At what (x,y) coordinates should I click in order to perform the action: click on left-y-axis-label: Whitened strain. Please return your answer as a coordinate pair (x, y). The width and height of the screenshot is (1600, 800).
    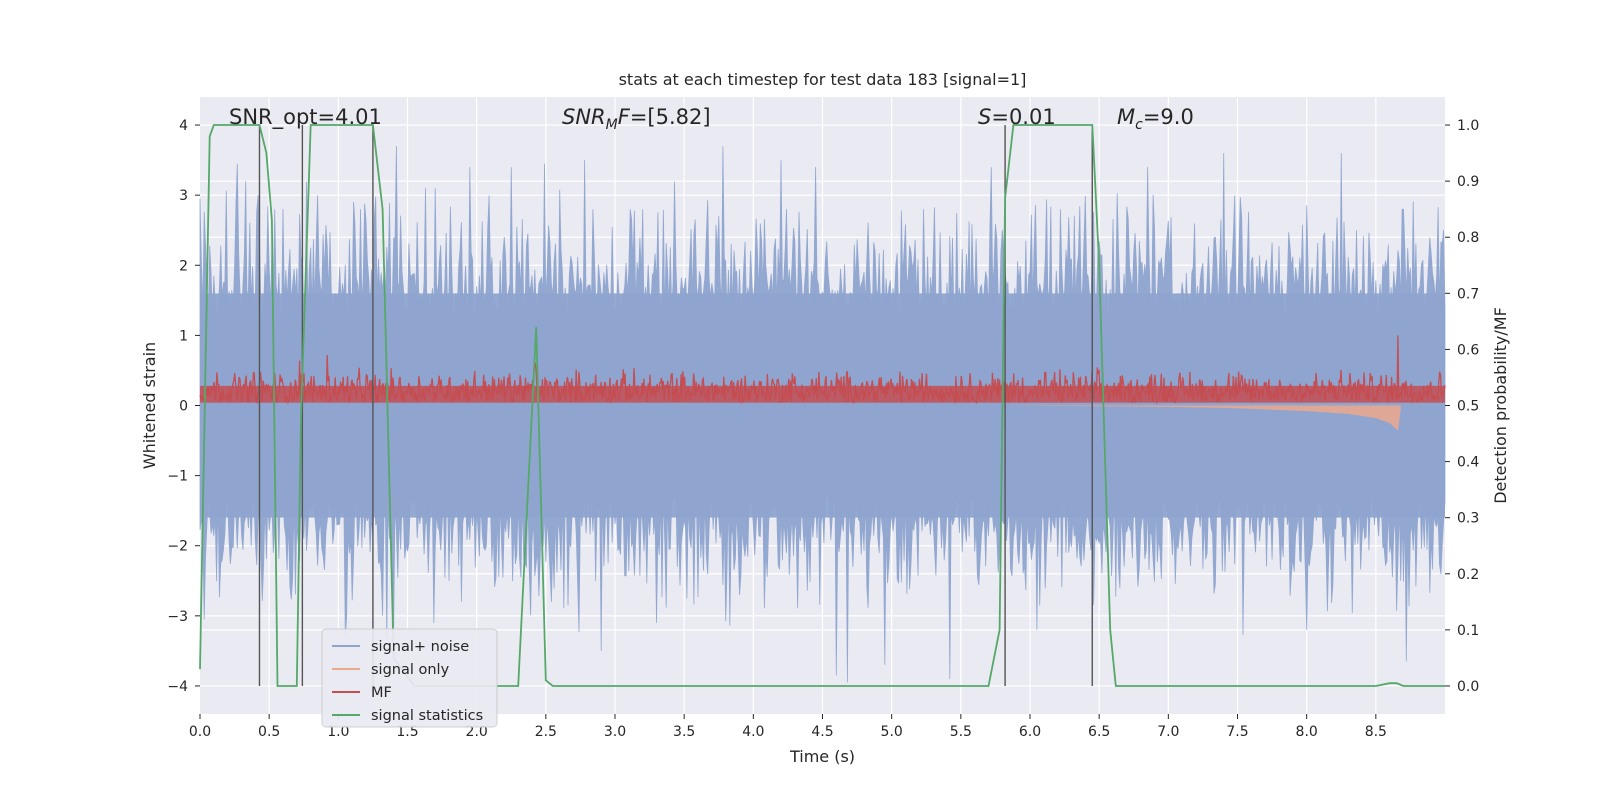
    Looking at the image, I should click on (149, 405).